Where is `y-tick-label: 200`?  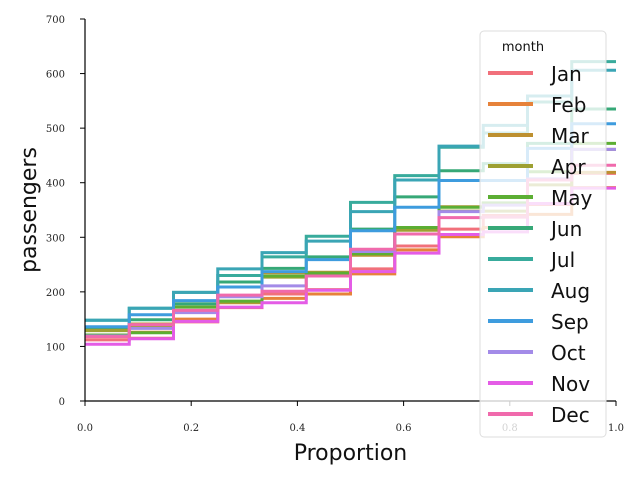 y-tick-label: 200 is located at coordinates (55, 293).